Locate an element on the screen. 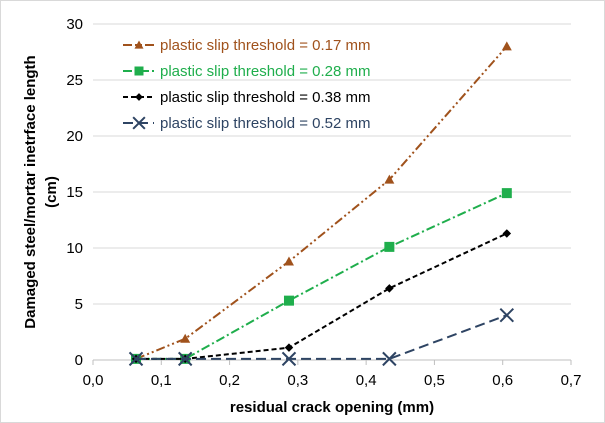 This screenshot has height=423, width=605. y-tick-label: 20 is located at coordinates (74, 136).